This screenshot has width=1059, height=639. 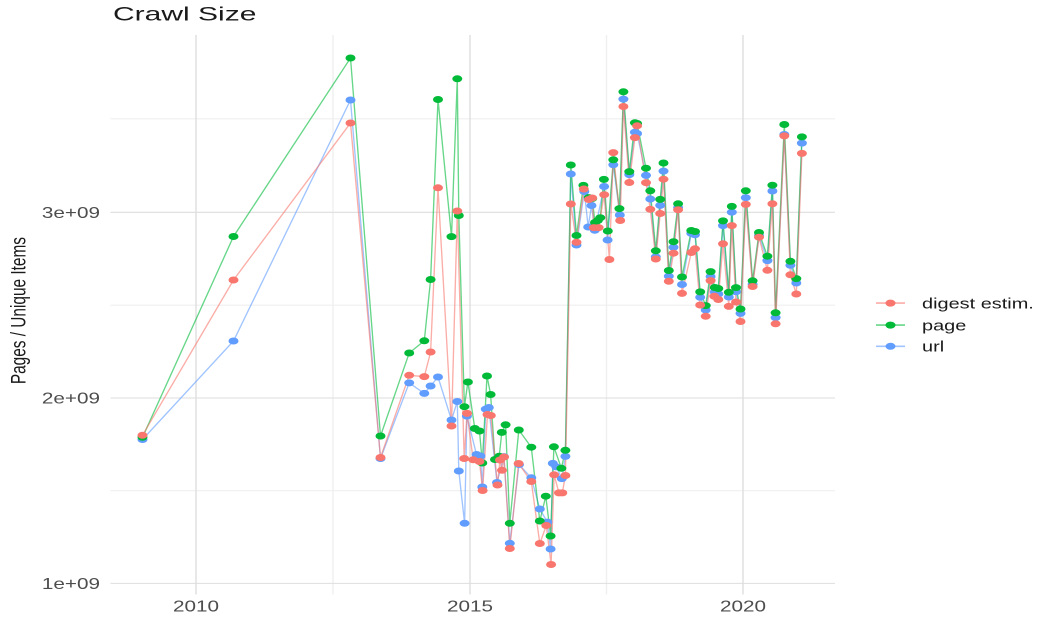 What do you see at coordinates (933, 346) in the screenshot?
I see `svg-text: url` at bounding box center [933, 346].